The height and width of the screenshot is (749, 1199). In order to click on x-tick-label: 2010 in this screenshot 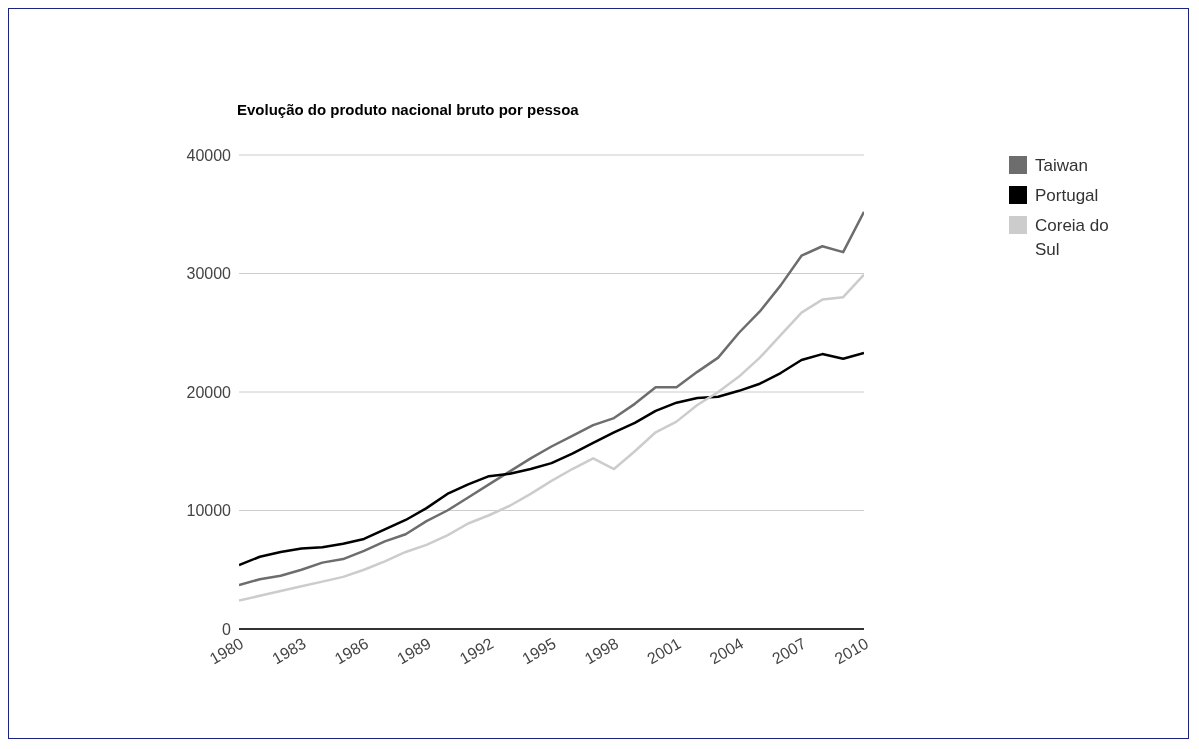, I will do `click(851, 651)`.